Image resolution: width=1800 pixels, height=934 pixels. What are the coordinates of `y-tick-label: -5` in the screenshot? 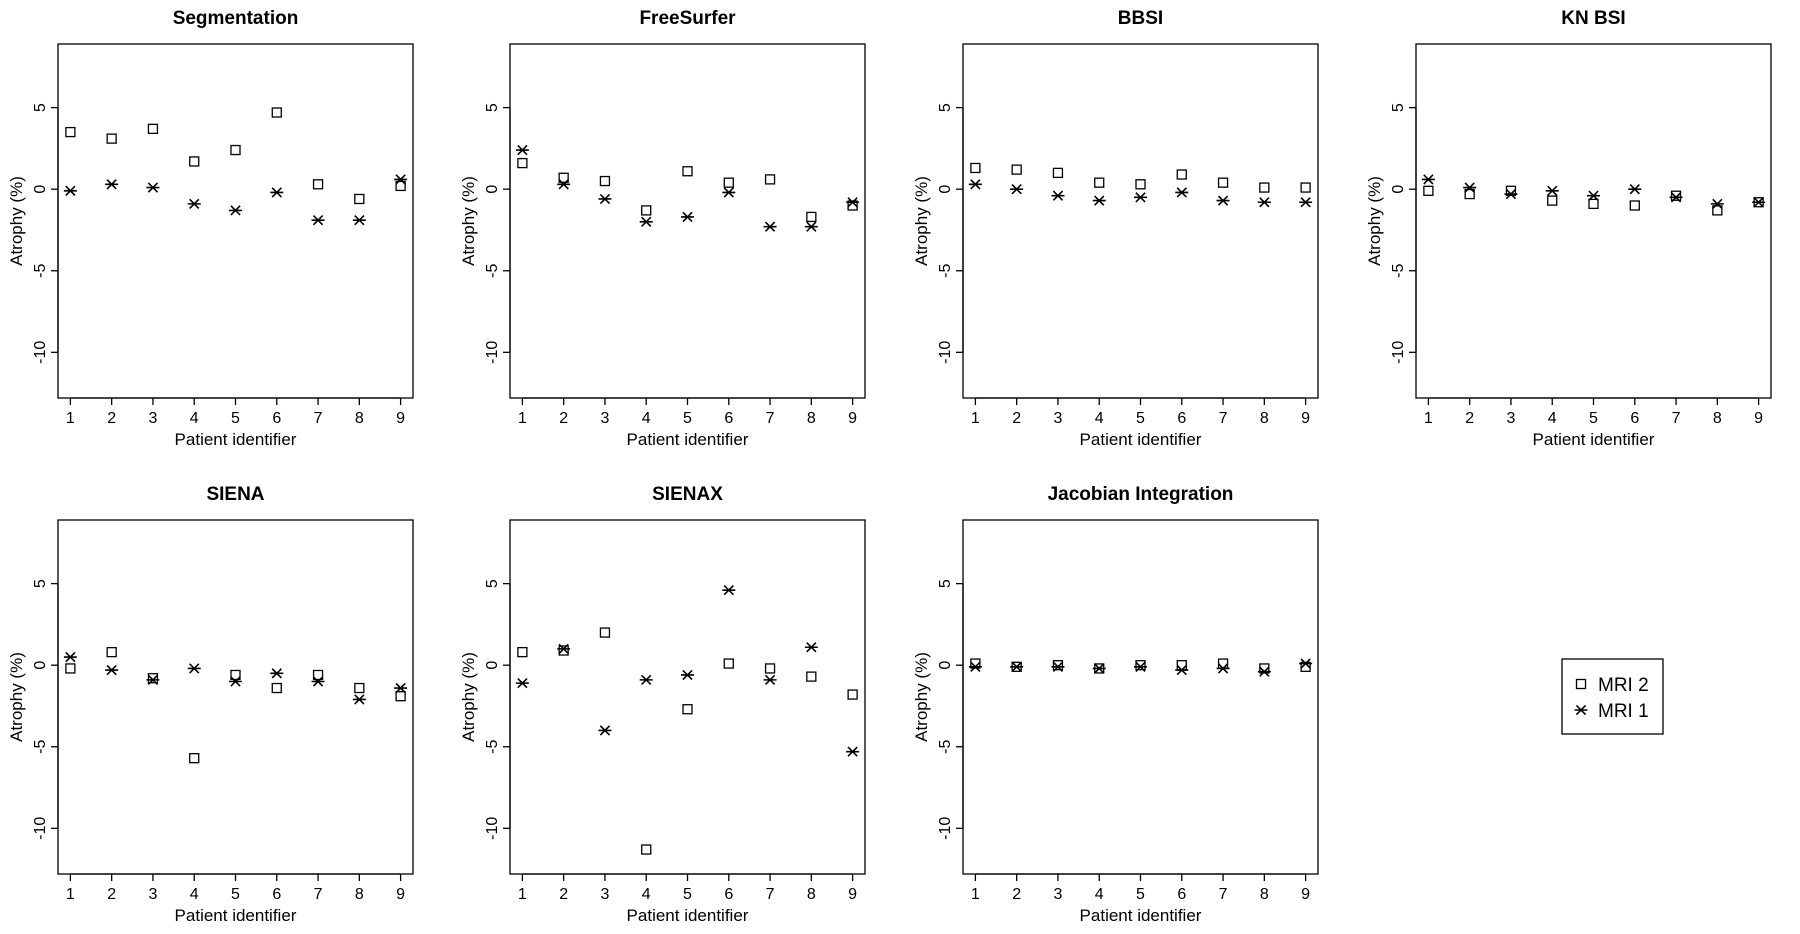 It's located at (1398, 271).